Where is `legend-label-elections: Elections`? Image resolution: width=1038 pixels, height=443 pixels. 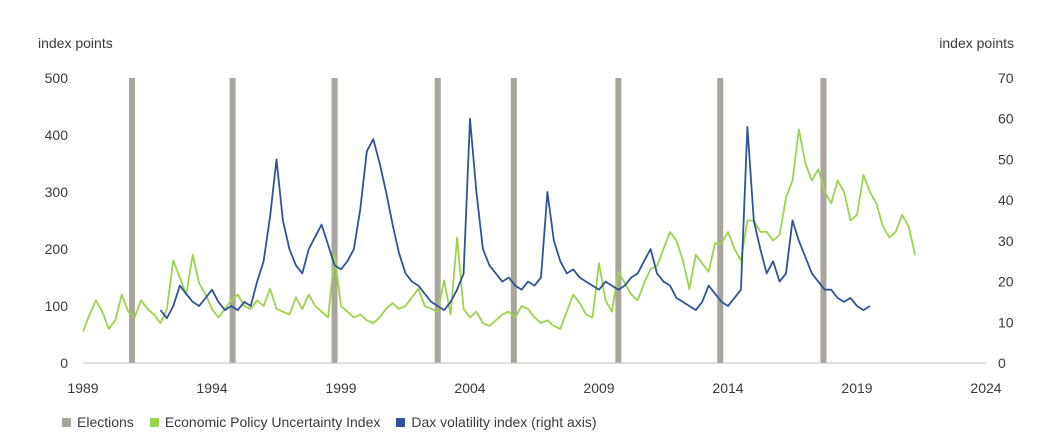
legend-label-elections: Elections is located at coordinates (105, 422).